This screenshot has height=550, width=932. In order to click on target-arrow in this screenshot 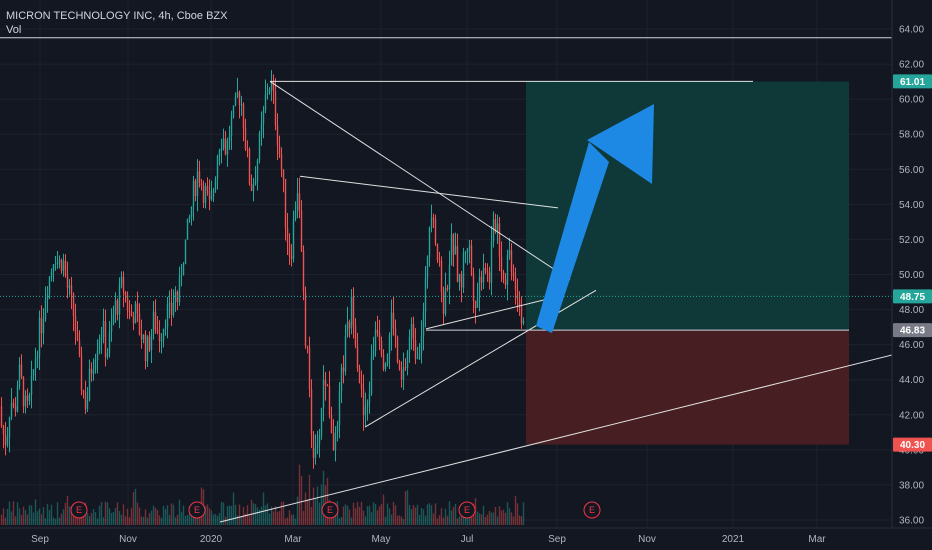, I will do `click(595, 218)`.